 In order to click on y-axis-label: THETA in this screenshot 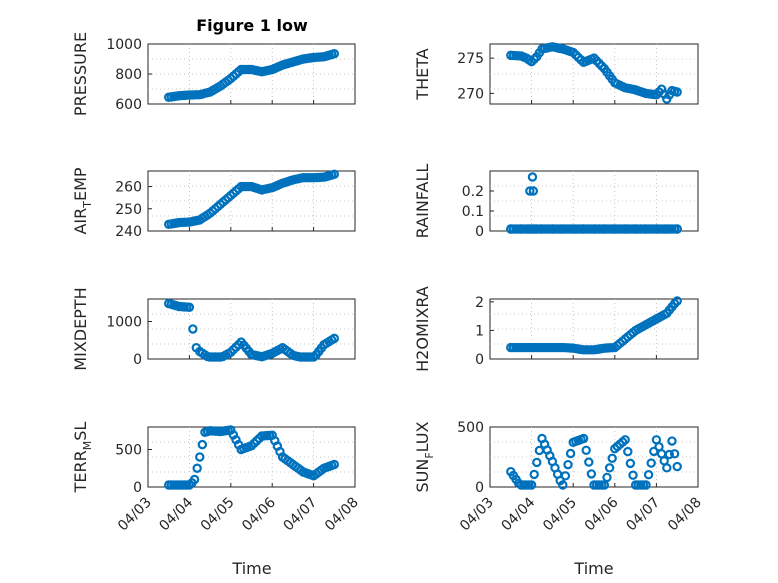, I will do `click(422, 74)`.